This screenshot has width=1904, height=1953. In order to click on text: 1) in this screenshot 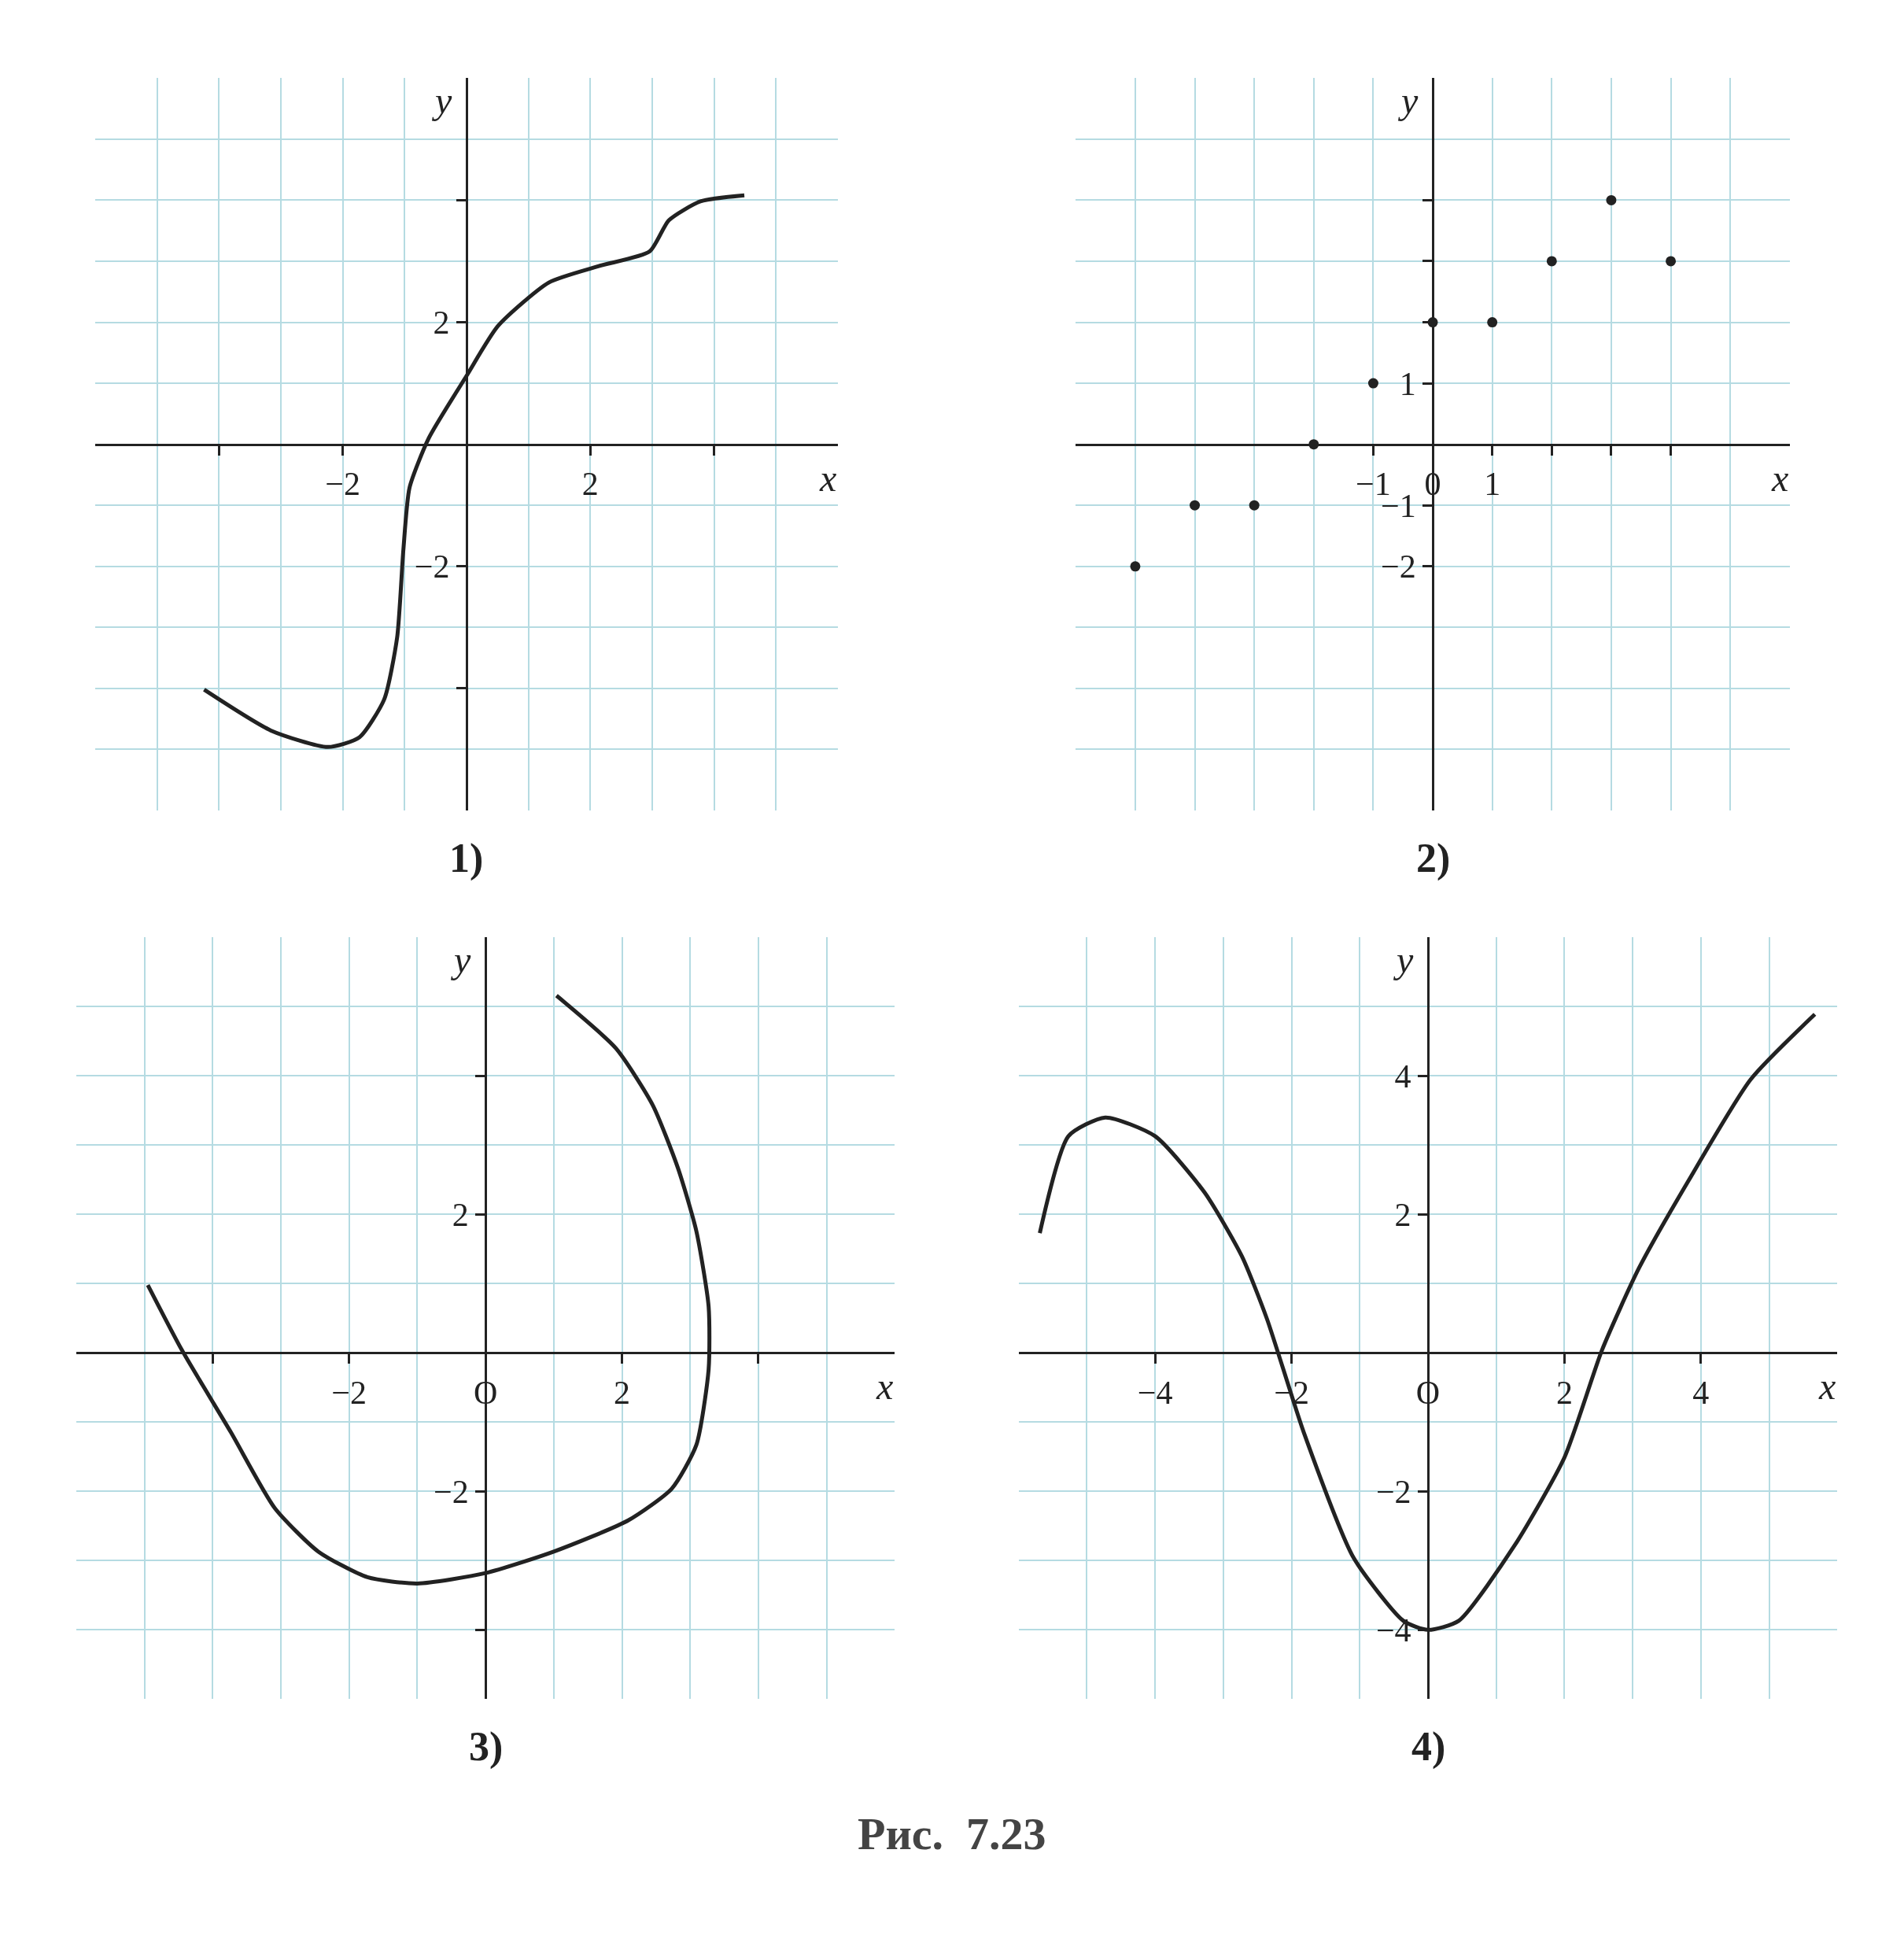, I will do `click(466, 859)`.